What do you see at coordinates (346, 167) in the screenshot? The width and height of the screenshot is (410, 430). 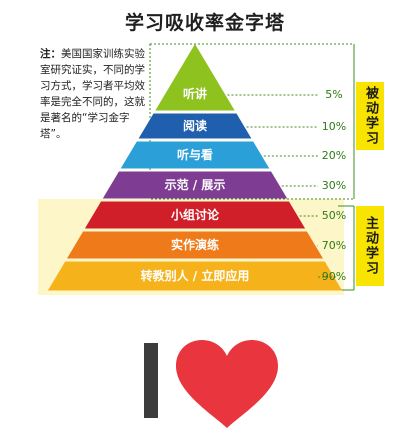 I see `bracket-lines` at bounding box center [346, 167].